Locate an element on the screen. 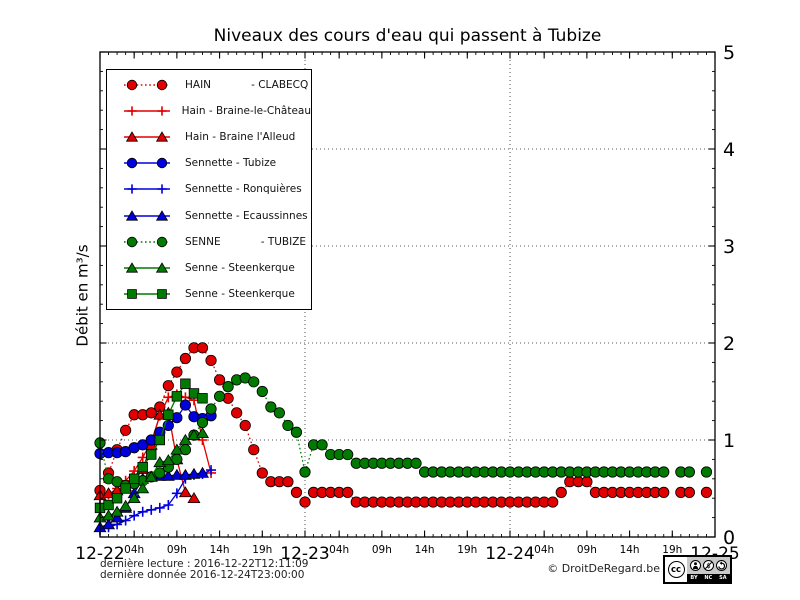  cc-nc-label: NC is located at coordinates (708, 578).